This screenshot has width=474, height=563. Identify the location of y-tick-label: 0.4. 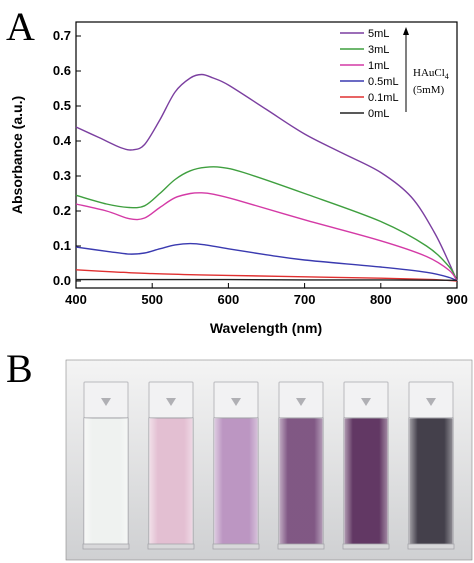
(62, 140).